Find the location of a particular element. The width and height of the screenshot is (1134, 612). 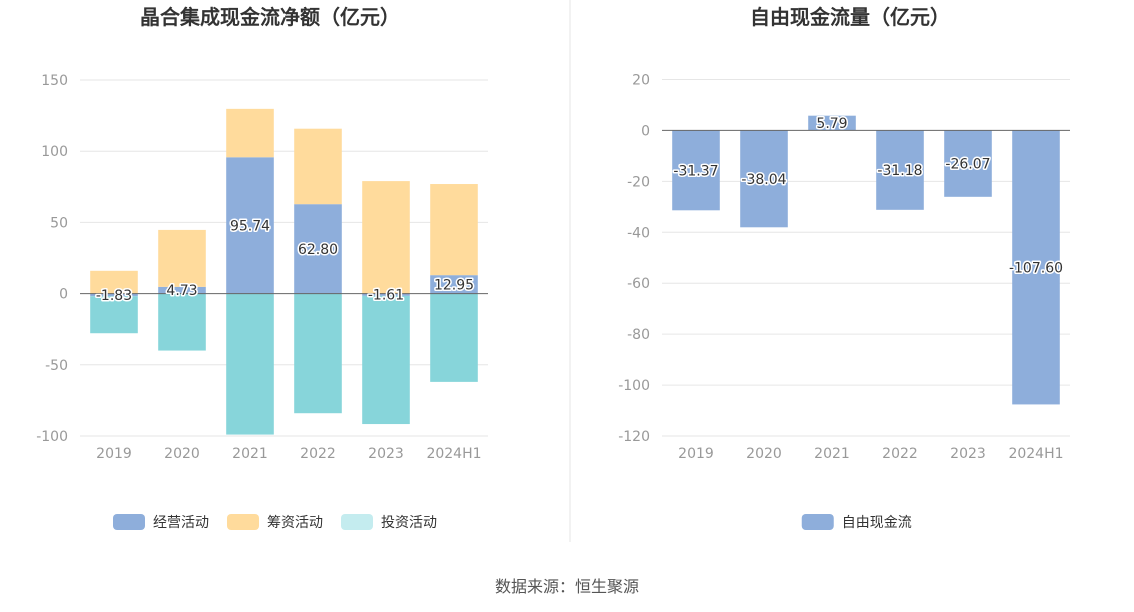

bar-自由现金流-2019 is located at coordinates (696, 170).